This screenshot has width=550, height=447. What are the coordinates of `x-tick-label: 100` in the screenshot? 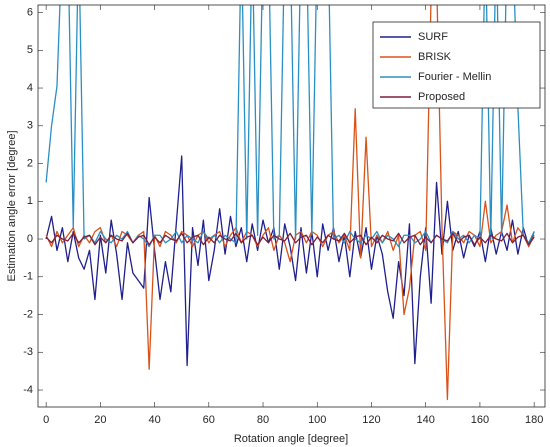 It's located at (317, 420).